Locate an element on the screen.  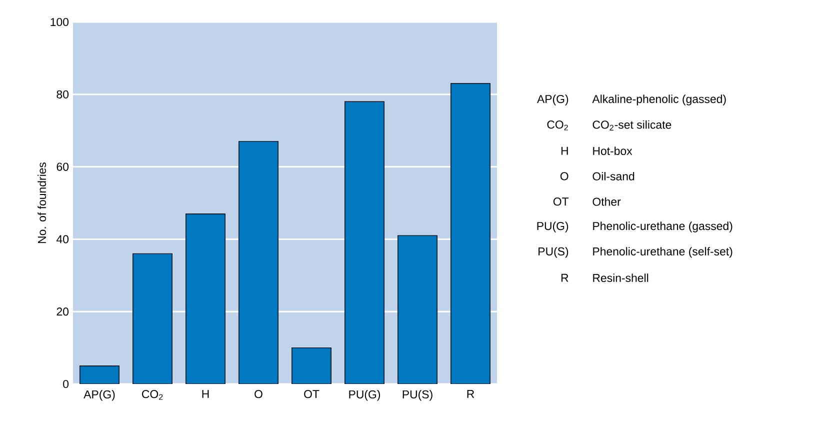
category-label: PU(S) is located at coordinates (553, 252).